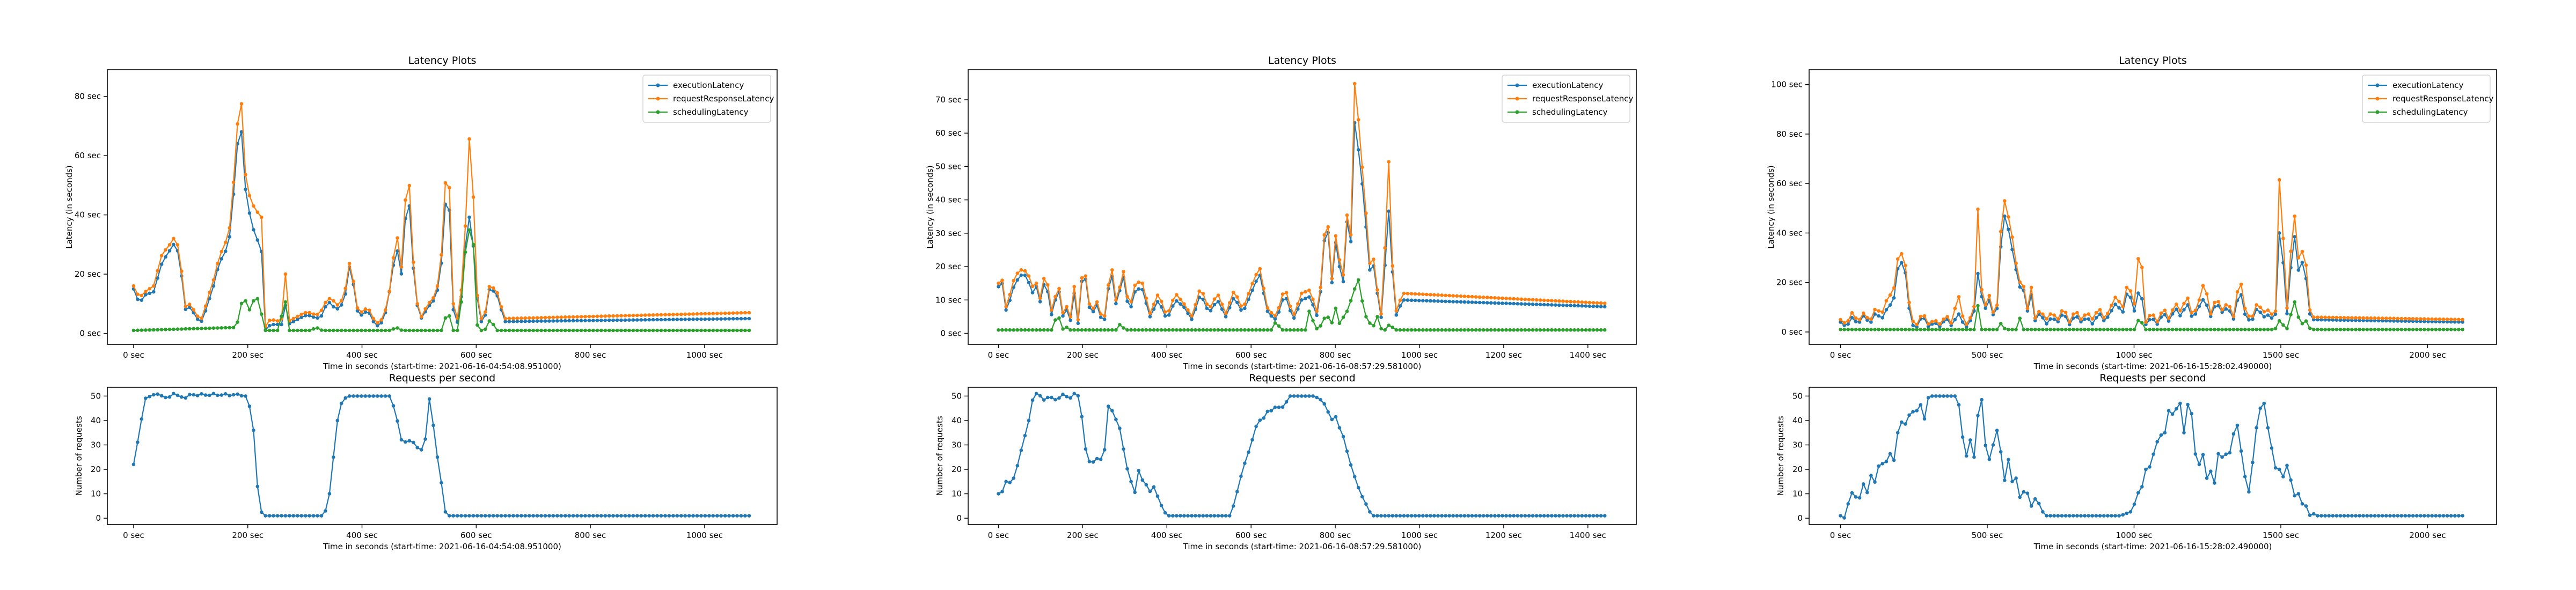 The height and width of the screenshot is (590, 2576). What do you see at coordinates (2428, 85) in the screenshot?
I see `legend-label: executionLatency` at bounding box center [2428, 85].